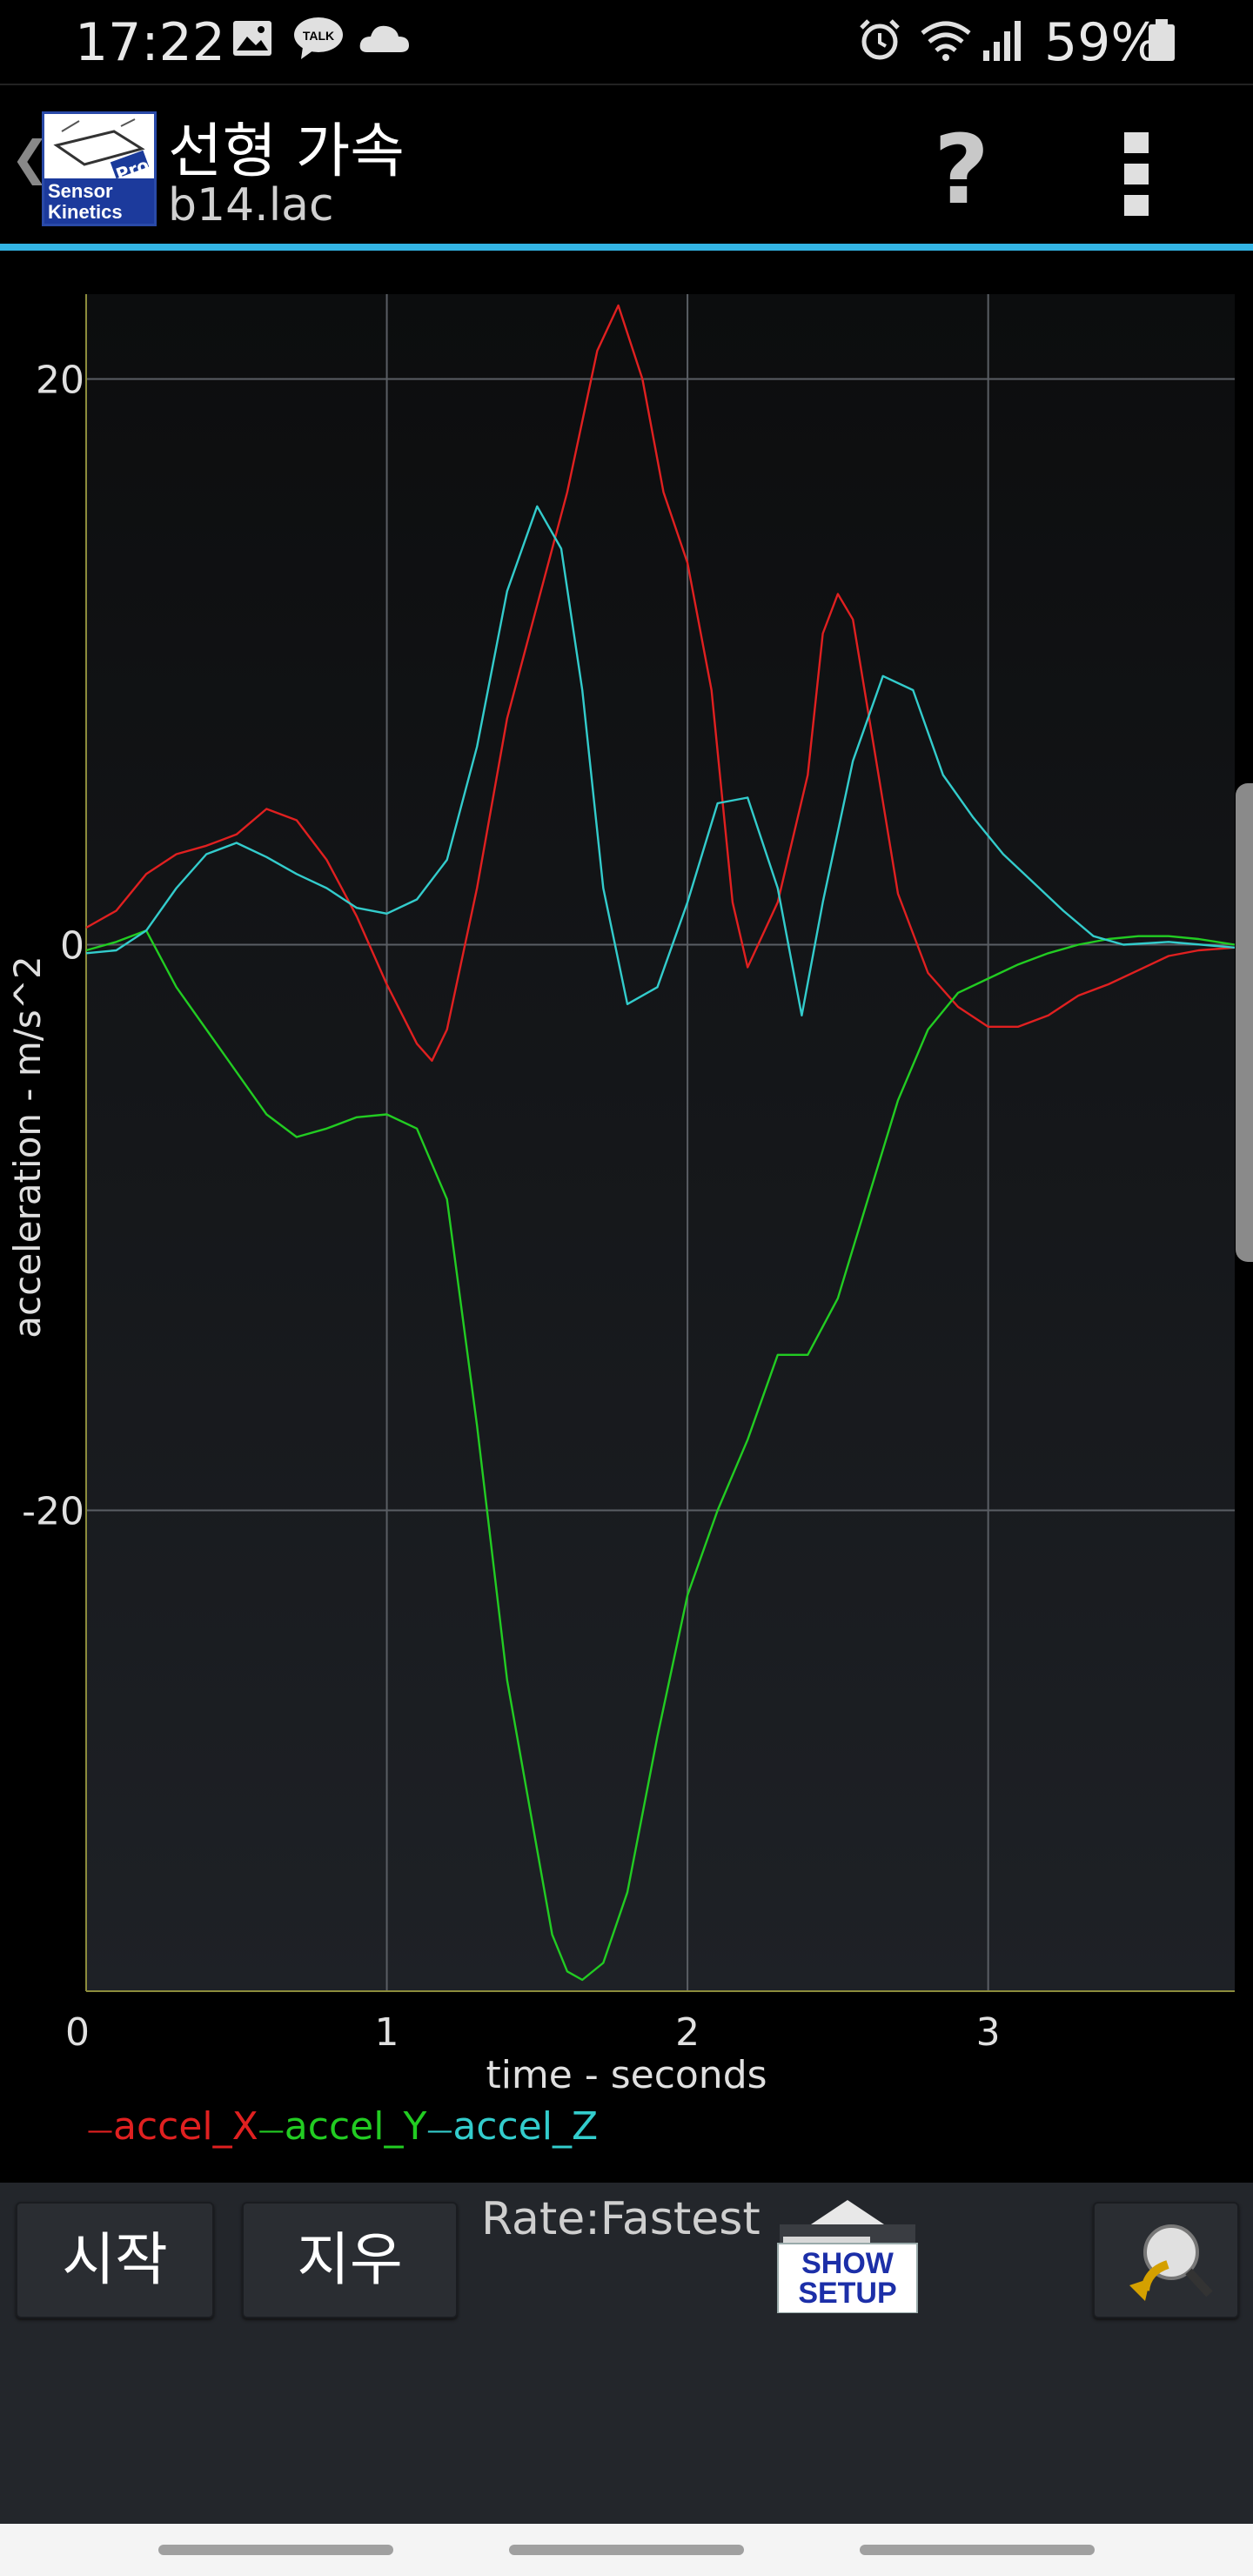 This screenshot has height=2576, width=1253. What do you see at coordinates (626, 42) in the screenshot?
I see `status-bar: 17:22 TALK 59%` at bounding box center [626, 42].